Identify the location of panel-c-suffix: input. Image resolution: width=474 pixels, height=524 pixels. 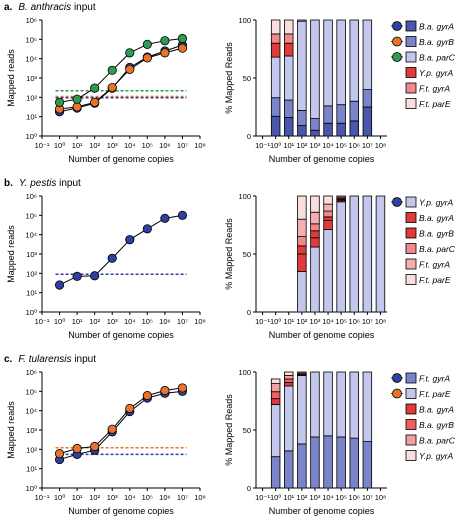
(85, 359).